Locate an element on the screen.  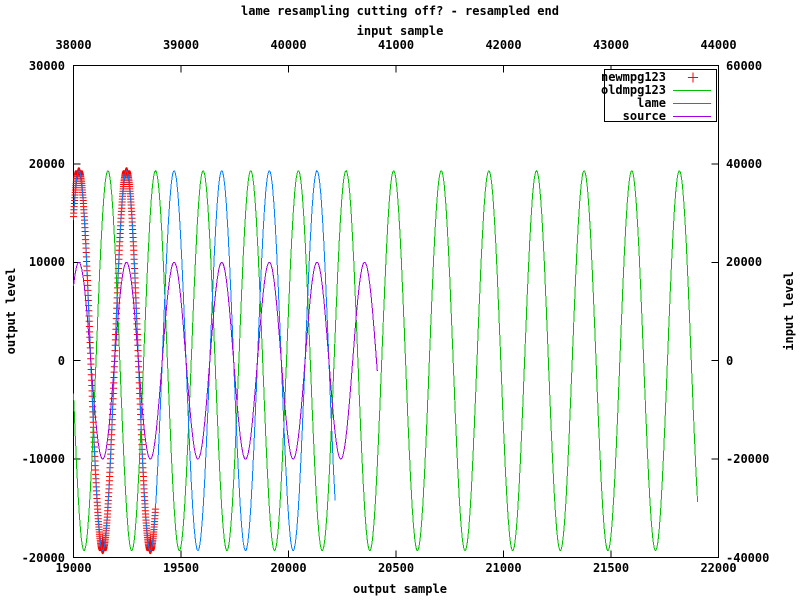
legend-label-oldmpg123: oldmpg123 is located at coordinates (633, 90).